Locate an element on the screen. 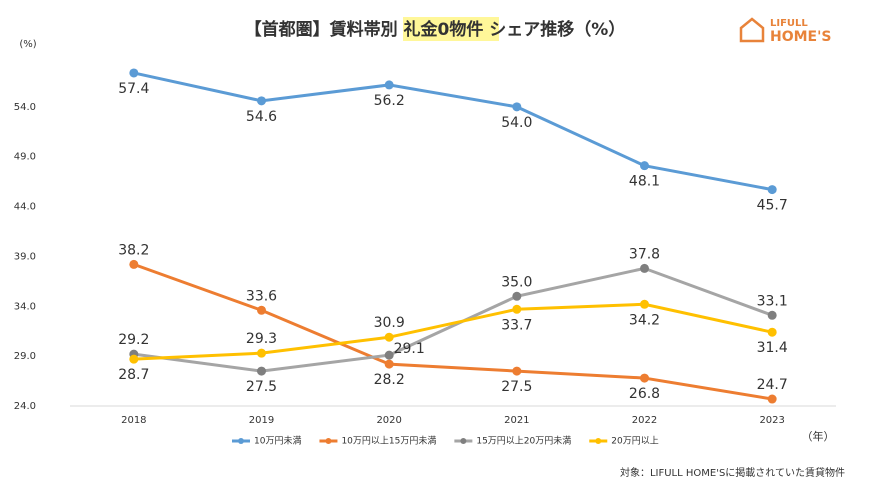  data-label: 33.1 is located at coordinates (772, 301).